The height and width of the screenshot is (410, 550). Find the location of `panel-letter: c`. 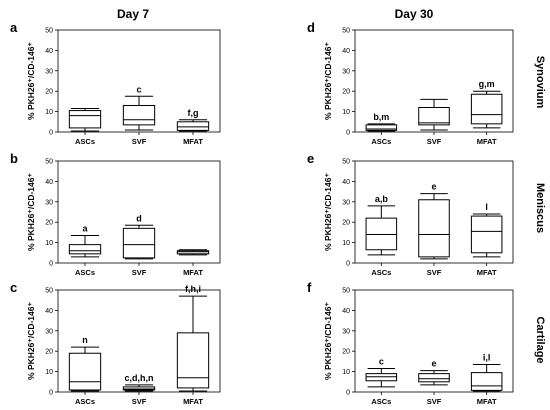

panel-letter: c is located at coordinates (13, 287).